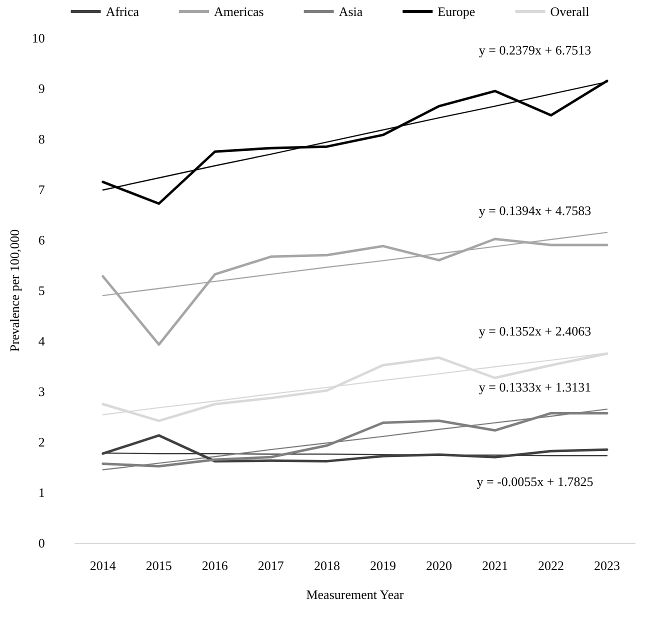 The height and width of the screenshot is (623, 660). What do you see at coordinates (271, 565) in the screenshot?
I see `x-tick-label: 2017` at bounding box center [271, 565].